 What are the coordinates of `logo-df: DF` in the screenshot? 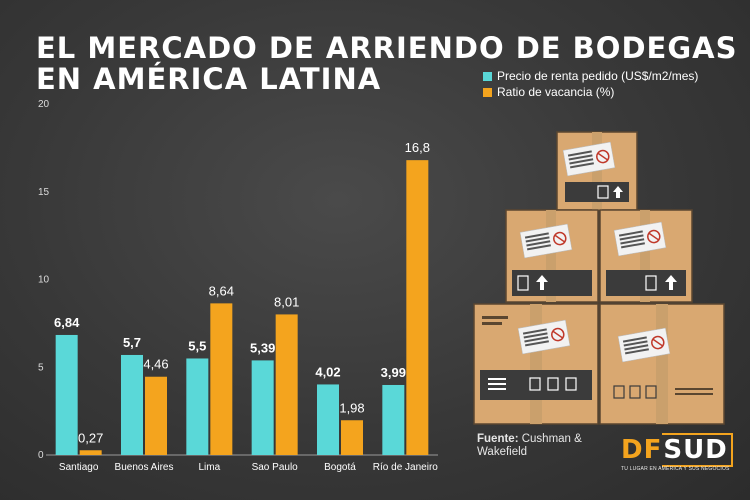 It's located at (642, 450).